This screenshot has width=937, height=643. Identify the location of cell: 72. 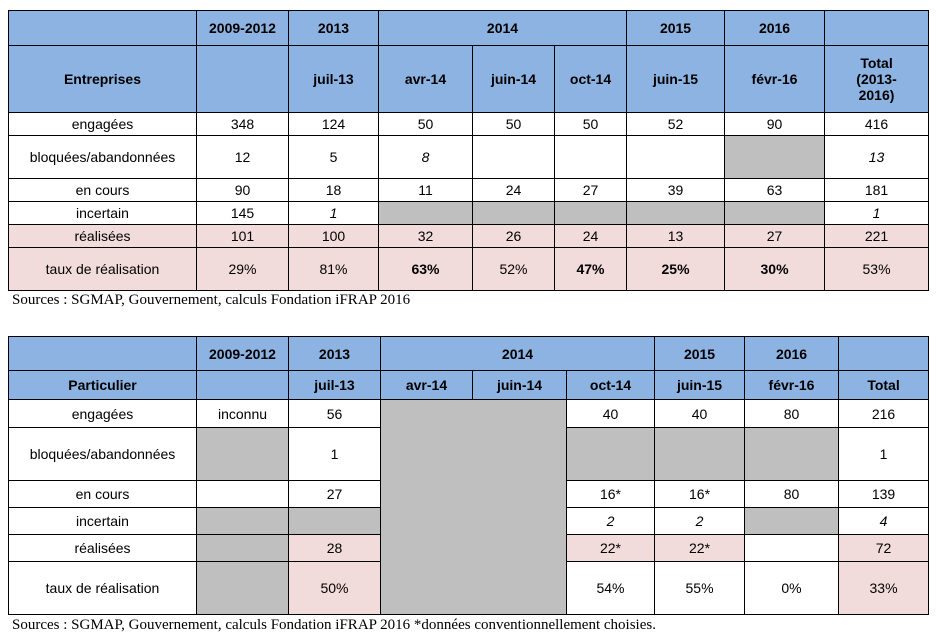
(884, 548).